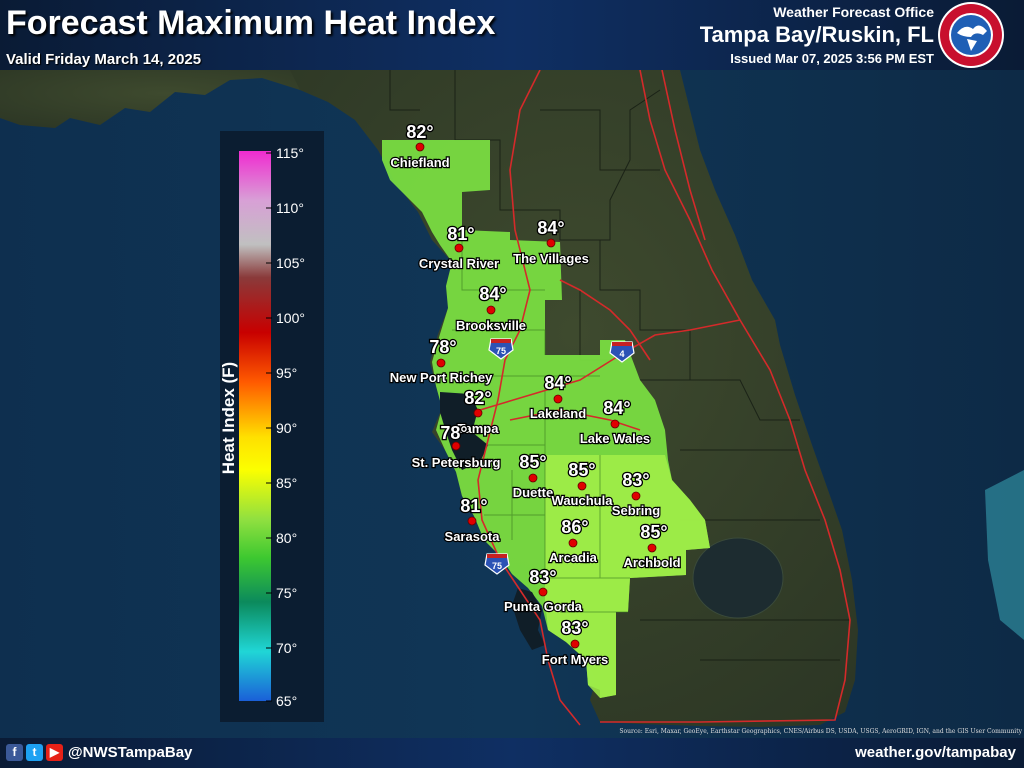  I want to click on zone-county-lines, so click(541, 421).